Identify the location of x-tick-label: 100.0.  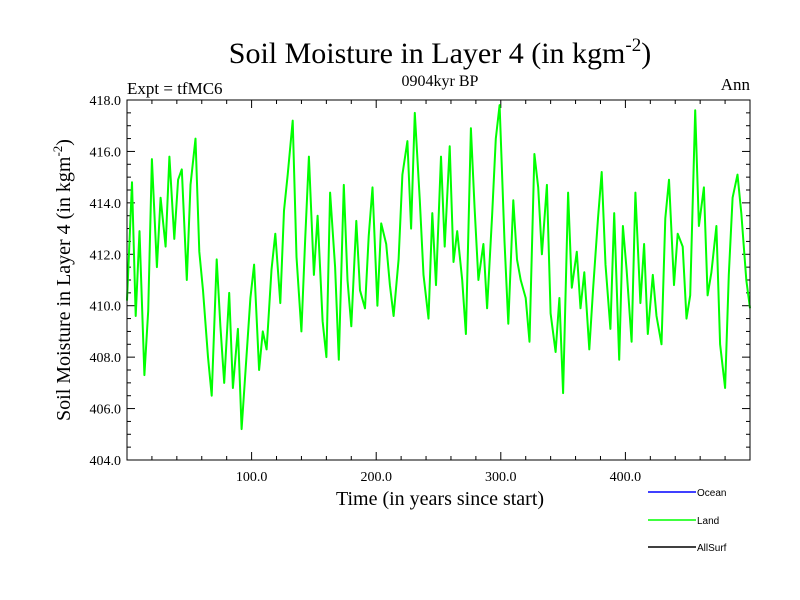
(252, 477).